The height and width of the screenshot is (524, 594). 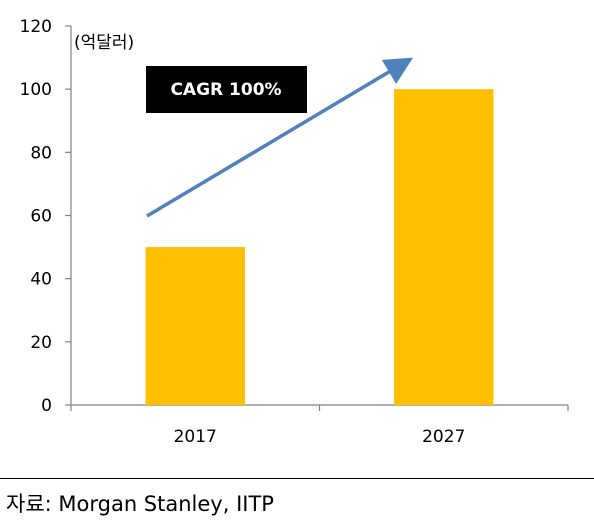 I want to click on cagr-annotation: CAGR 100%, so click(x=280, y=137).